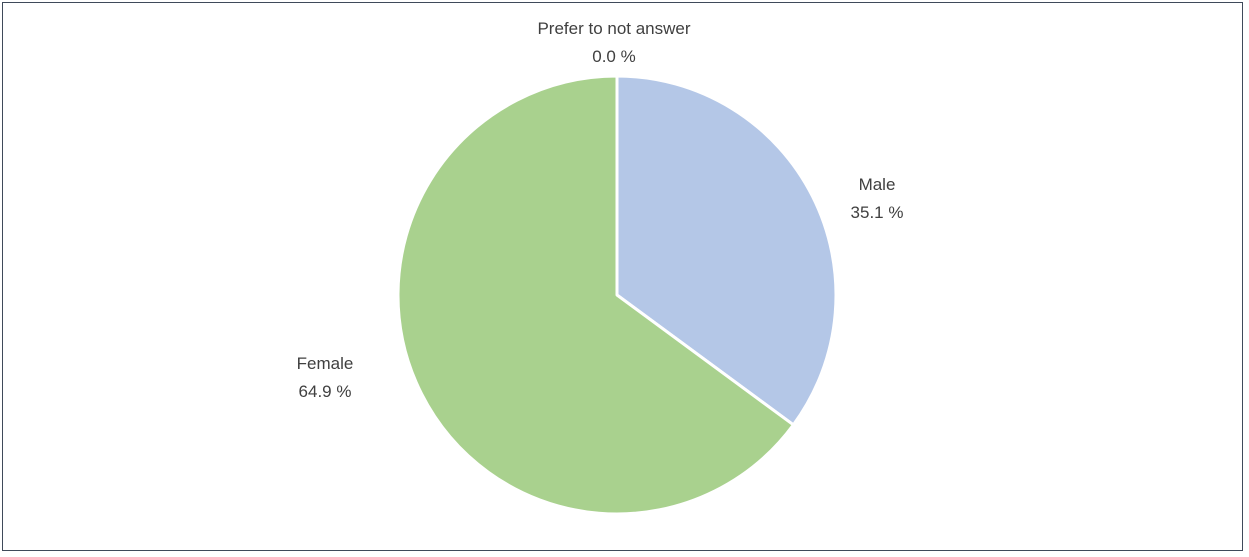 The width and height of the screenshot is (1249, 557). What do you see at coordinates (325, 391) in the screenshot?
I see `slice-value-female: 64.9 %` at bounding box center [325, 391].